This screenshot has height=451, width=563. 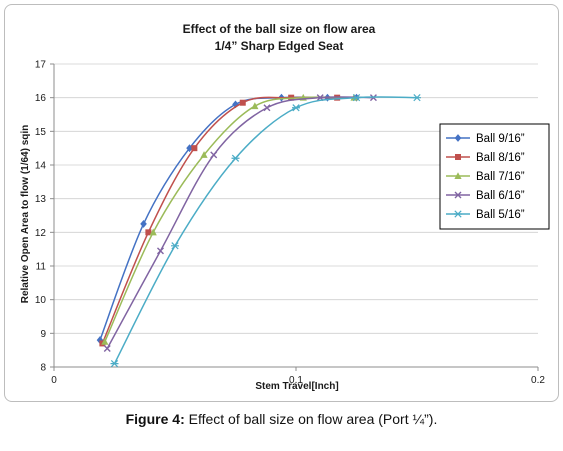 What do you see at coordinates (279, 46) in the screenshot?
I see `chart-subtitle: 1/4” Sharp Edged Seat` at bounding box center [279, 46].